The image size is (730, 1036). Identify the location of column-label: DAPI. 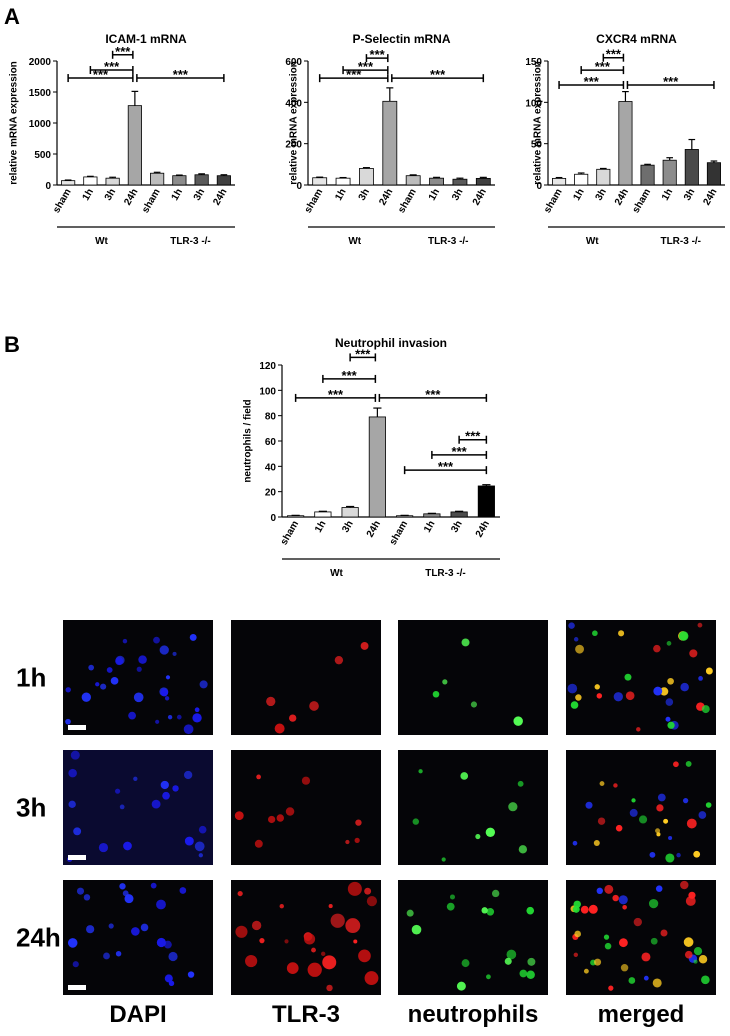
(137, 1014).